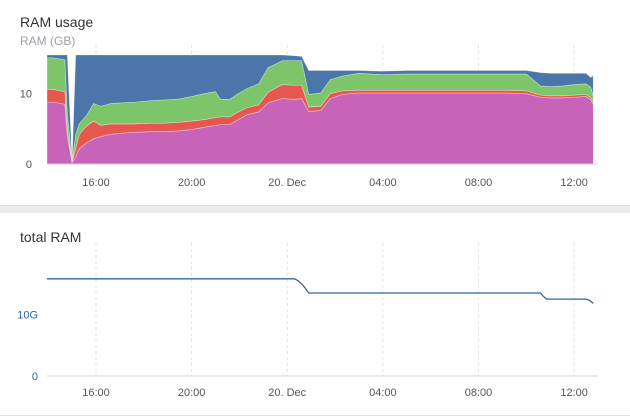  I want to click on chart-subtitle: RAM (GB), so click(48, 41).